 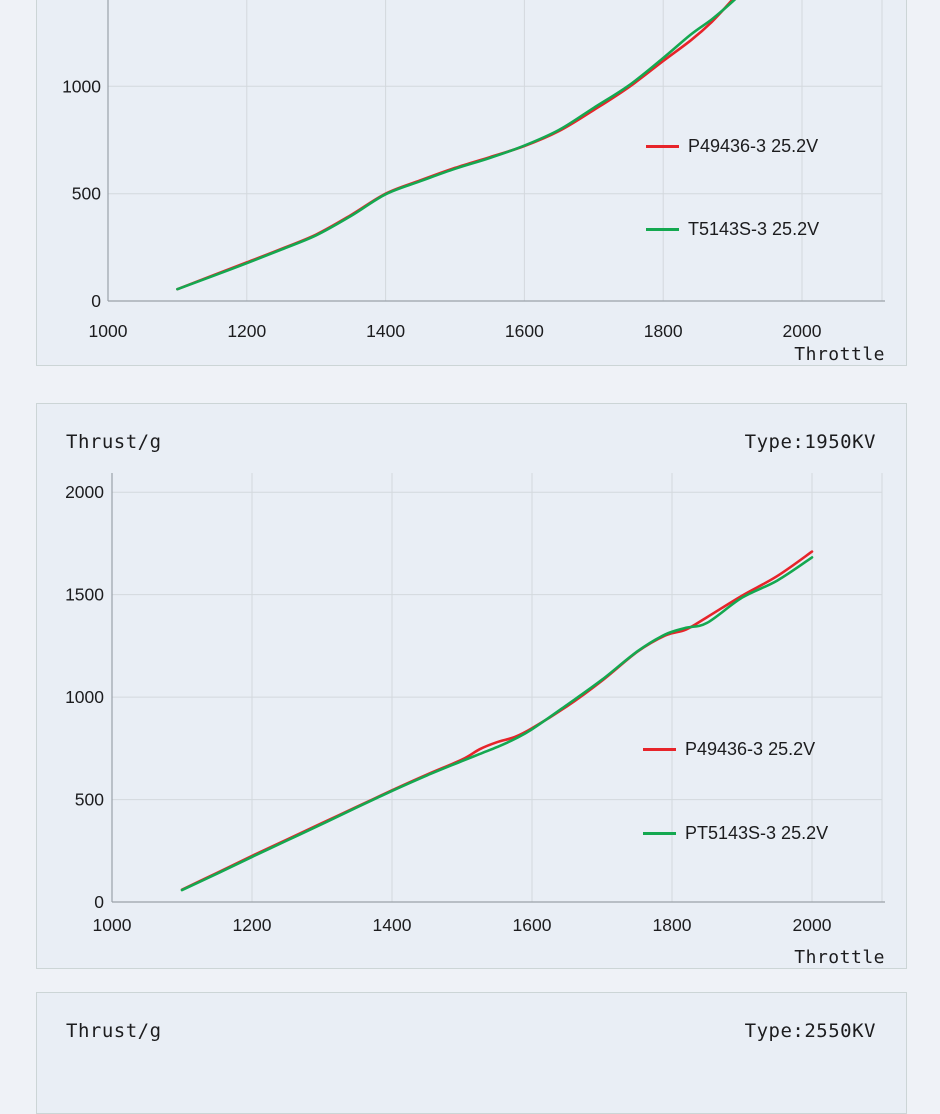 I want to click on legend-label: PT5143S-3 25.2V, so click(x=757, y=832).